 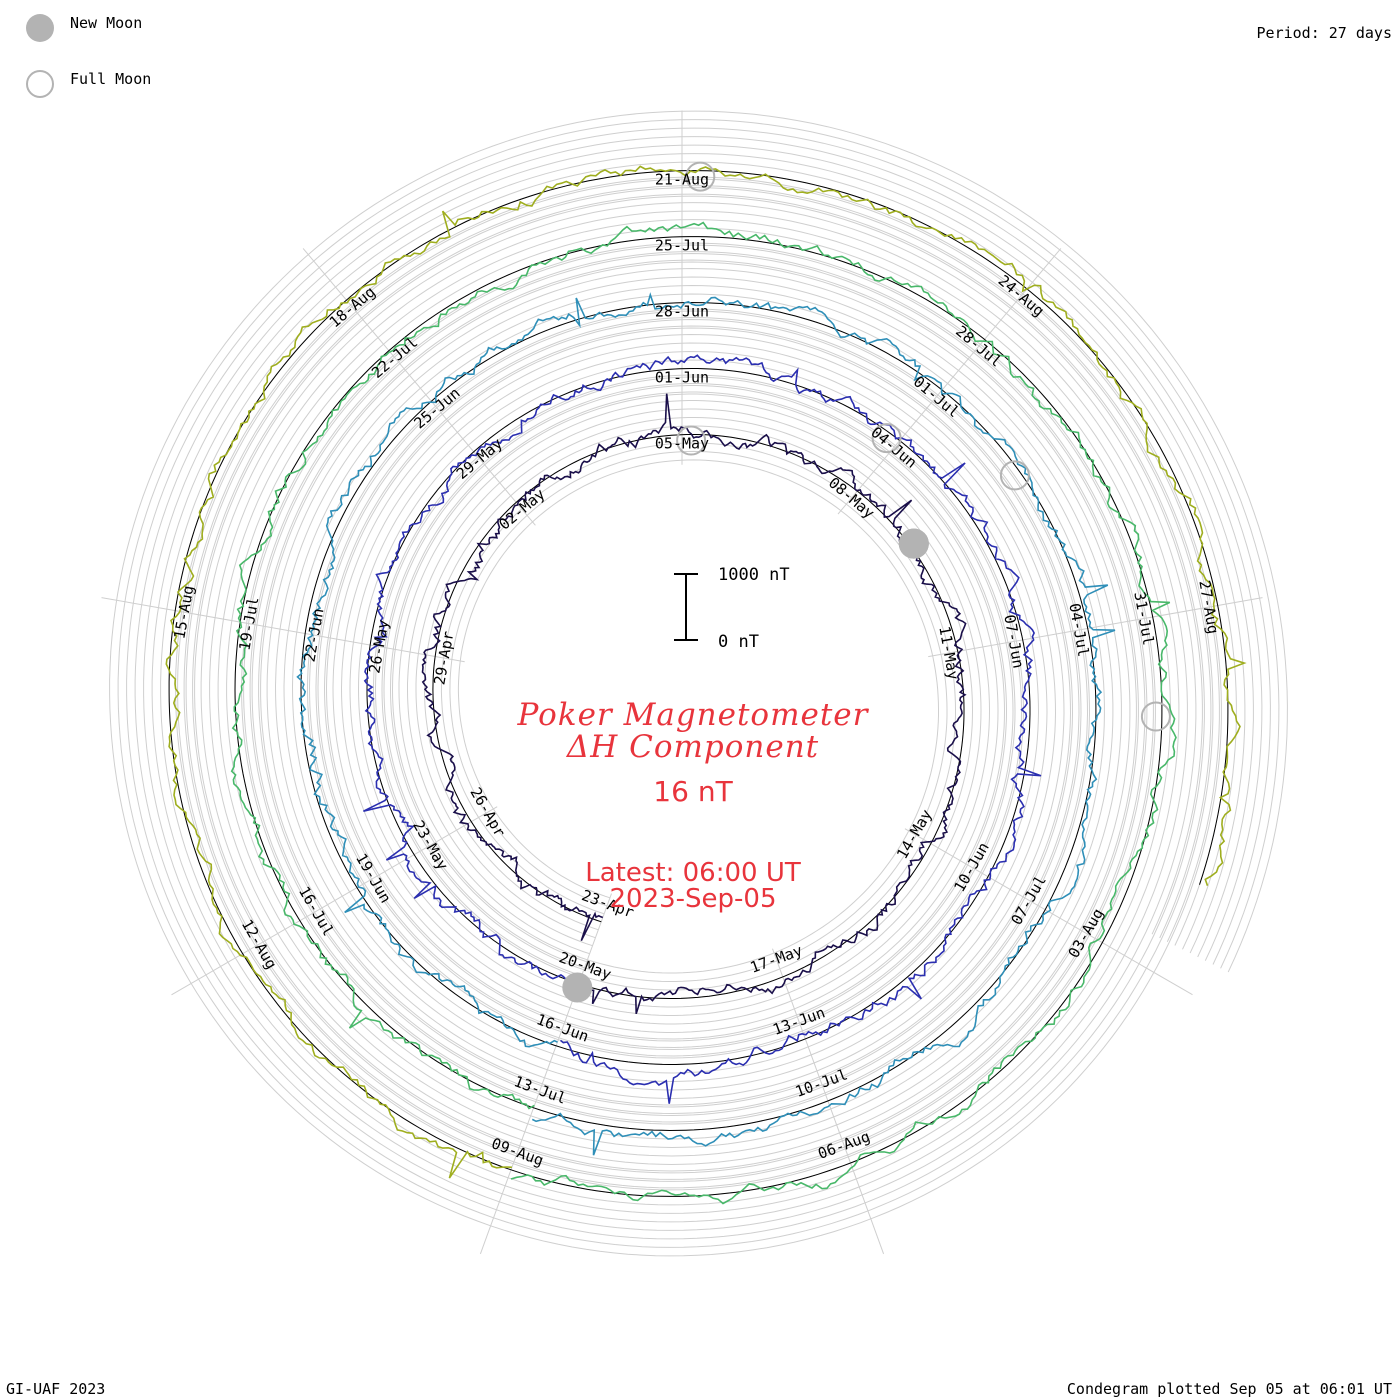 What do you see at coordinates (732, 608) in the screenshot?
I see `scale-bar: 1000 nT 0 nT` at bounding box center [732, 608].